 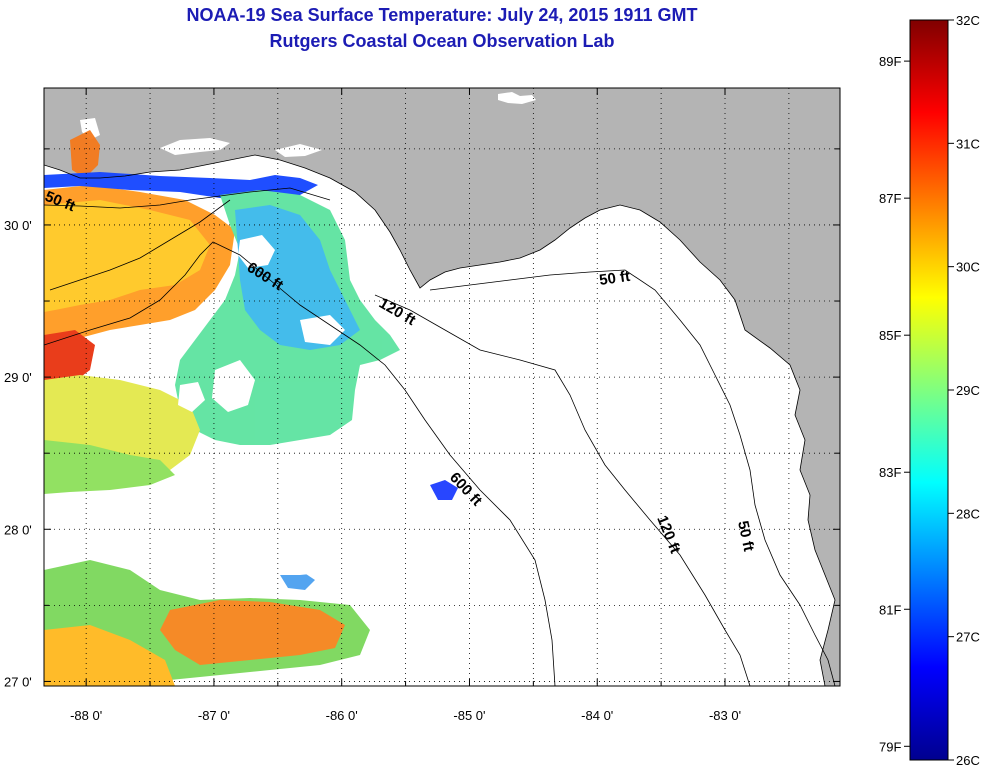 What do you see at coordinates (968, 20) in the screenshot?
I see `colorbar-celsius-label: 32C` at bounding box center [968, 20].